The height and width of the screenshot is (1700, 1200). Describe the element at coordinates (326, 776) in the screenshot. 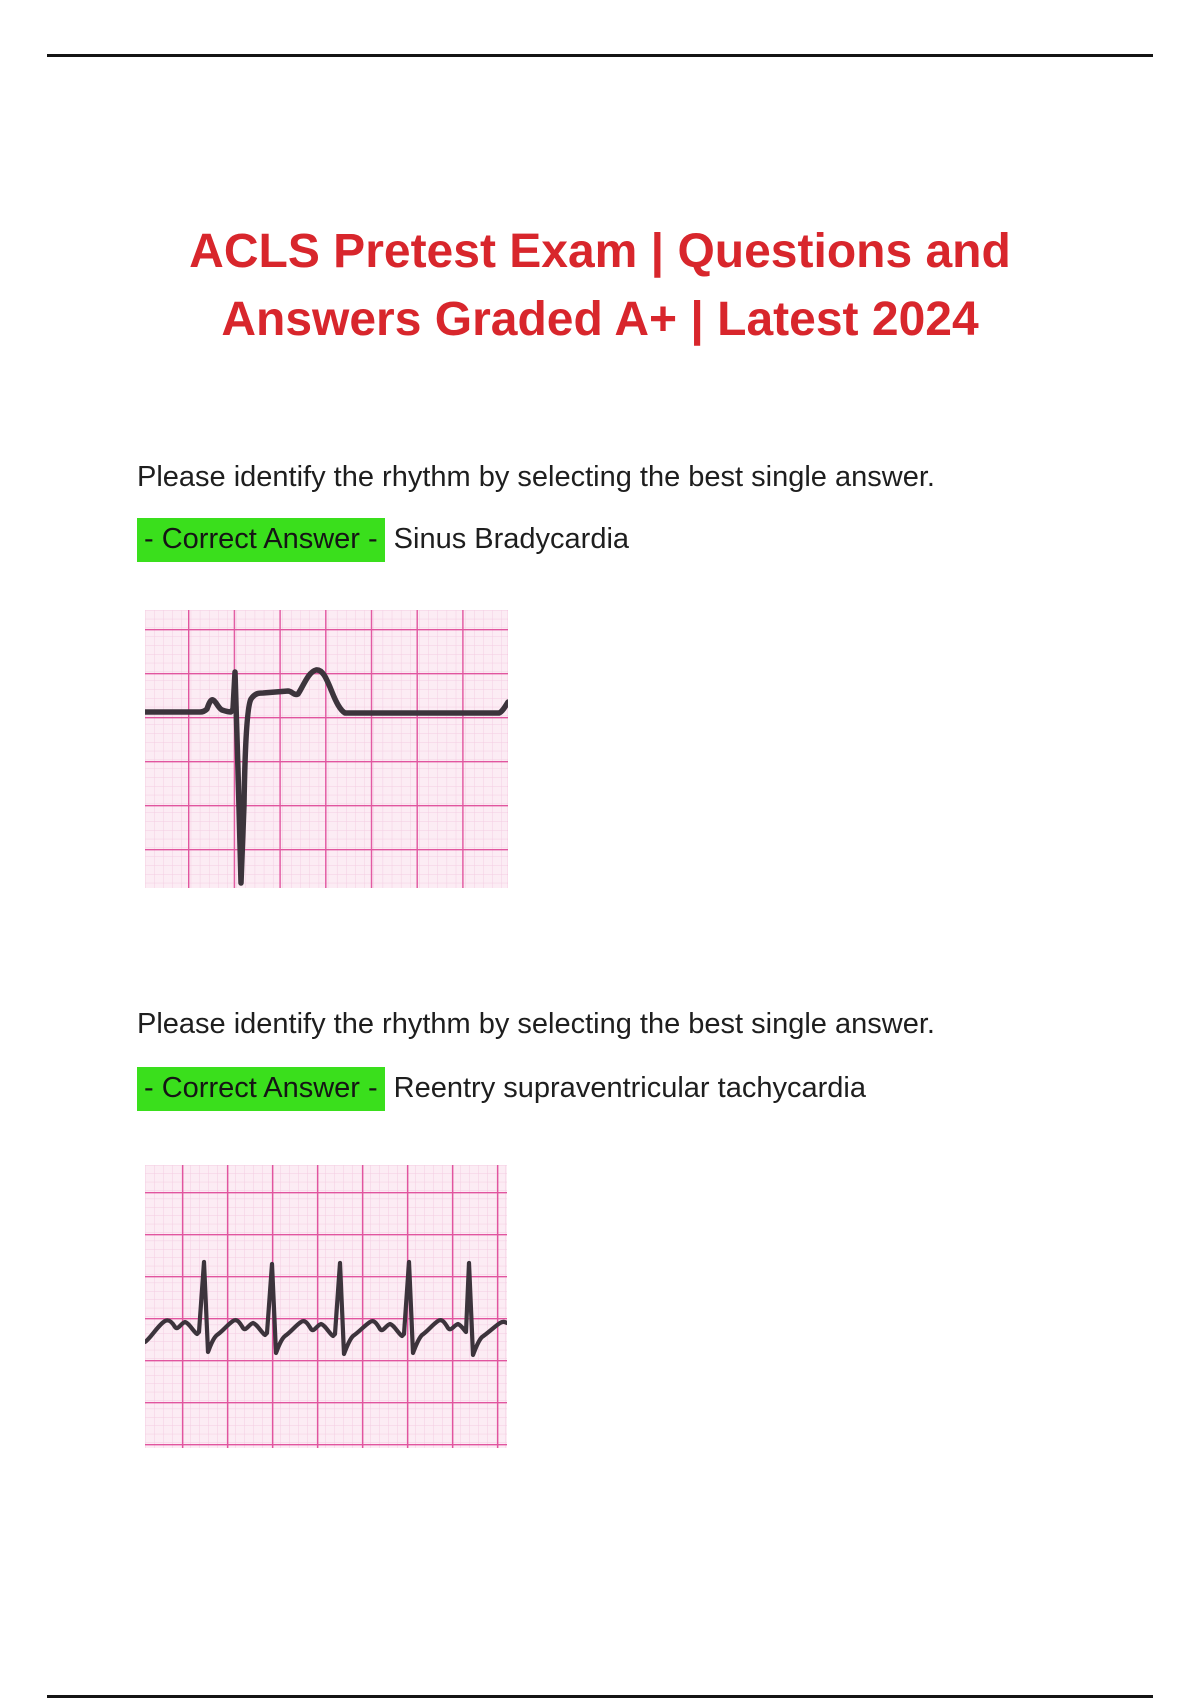

I see `ecg-trace-sinus-bradycardia` at that location.